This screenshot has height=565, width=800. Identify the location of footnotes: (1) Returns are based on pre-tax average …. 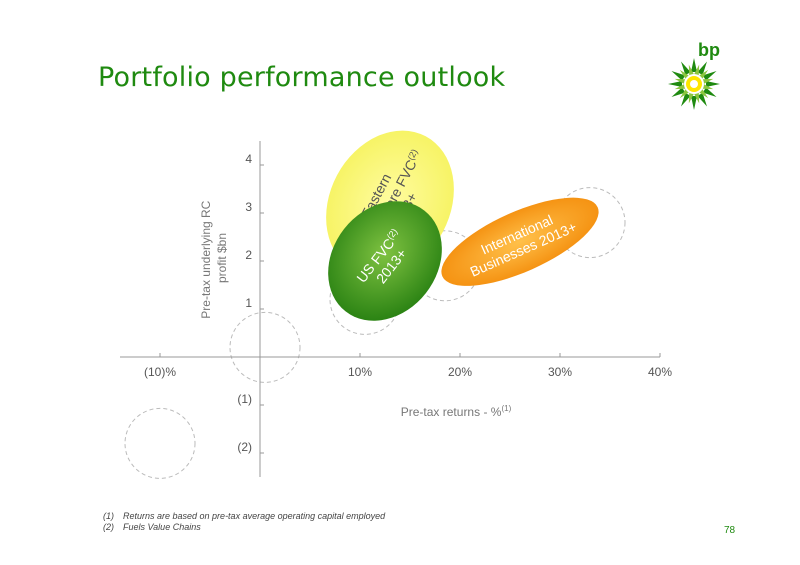
(244, 522).